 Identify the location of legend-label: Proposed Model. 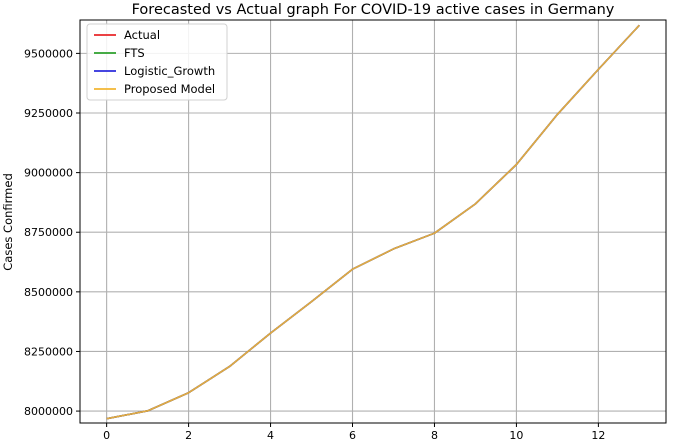
(169, 89).